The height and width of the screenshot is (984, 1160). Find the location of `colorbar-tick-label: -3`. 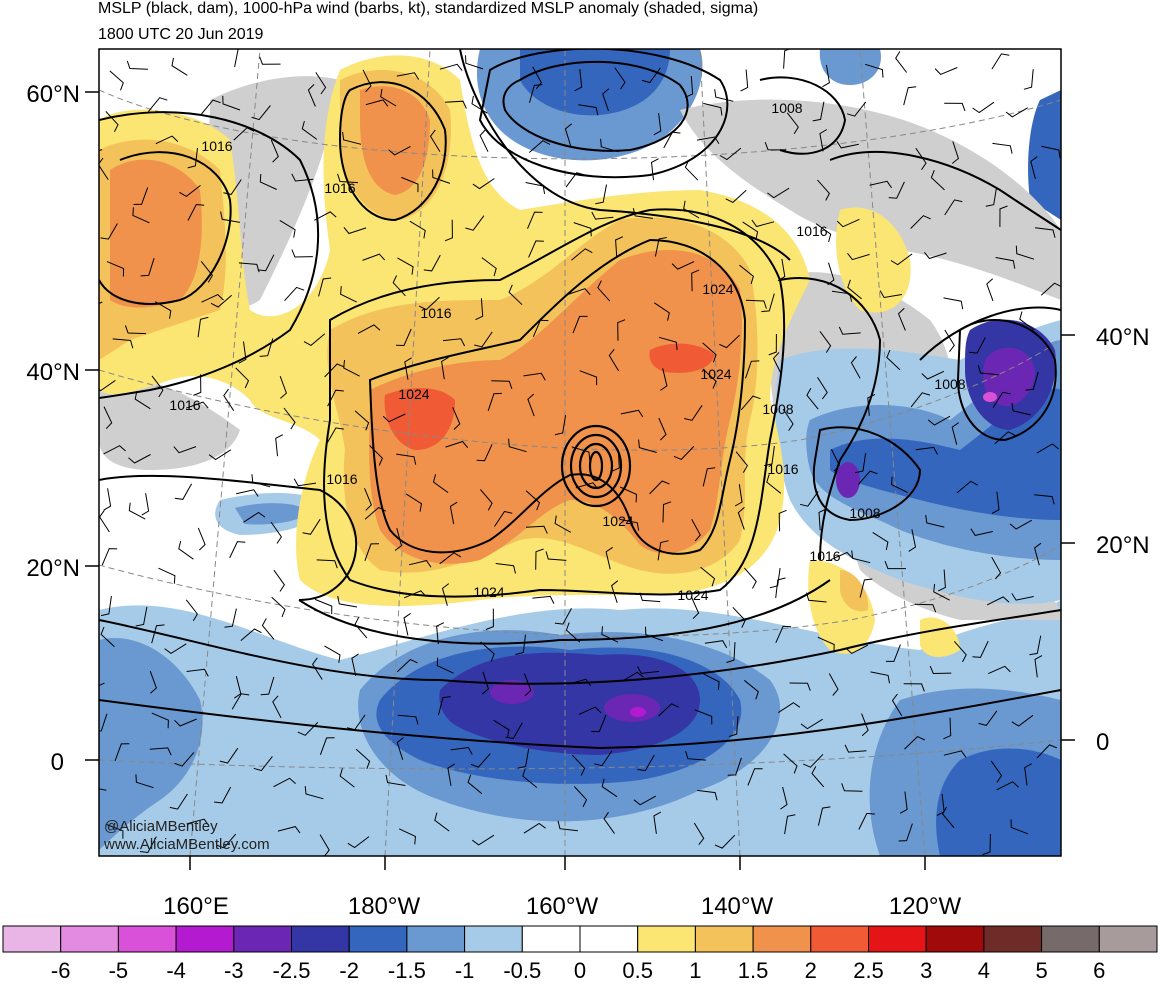

colorbar-tick-label: -3 is located at coordinates (234, 970).